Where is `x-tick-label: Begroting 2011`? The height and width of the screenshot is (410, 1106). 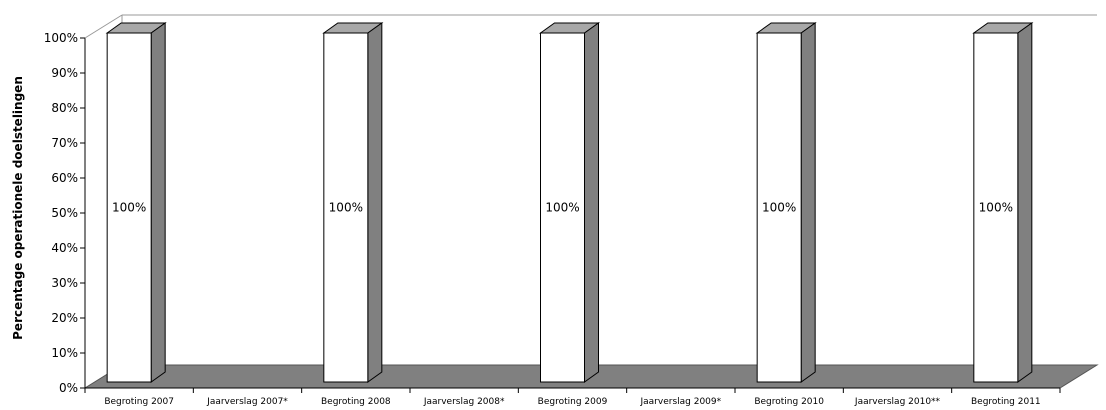 x-tick-label: Begroting 2011 is located at coordinates (1006, 402).